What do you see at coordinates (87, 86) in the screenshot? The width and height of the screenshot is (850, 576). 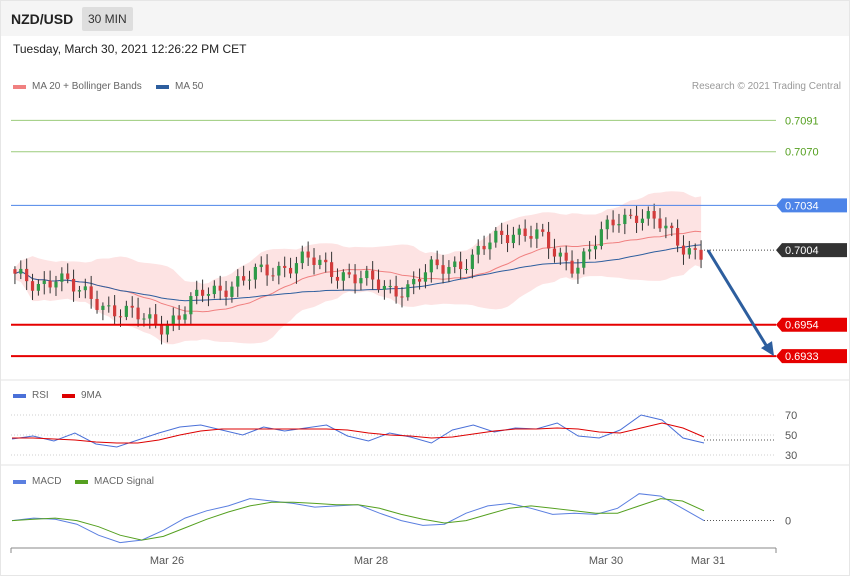 I see `legend-label: MA 20 + Bollinger Bands` at bounding box center [87, 86].